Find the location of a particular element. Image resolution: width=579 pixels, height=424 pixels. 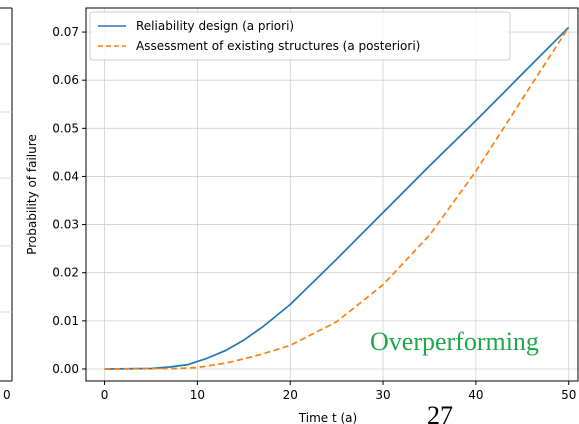

y-tick-label: 0.05 is located at coordinates (65, 128).